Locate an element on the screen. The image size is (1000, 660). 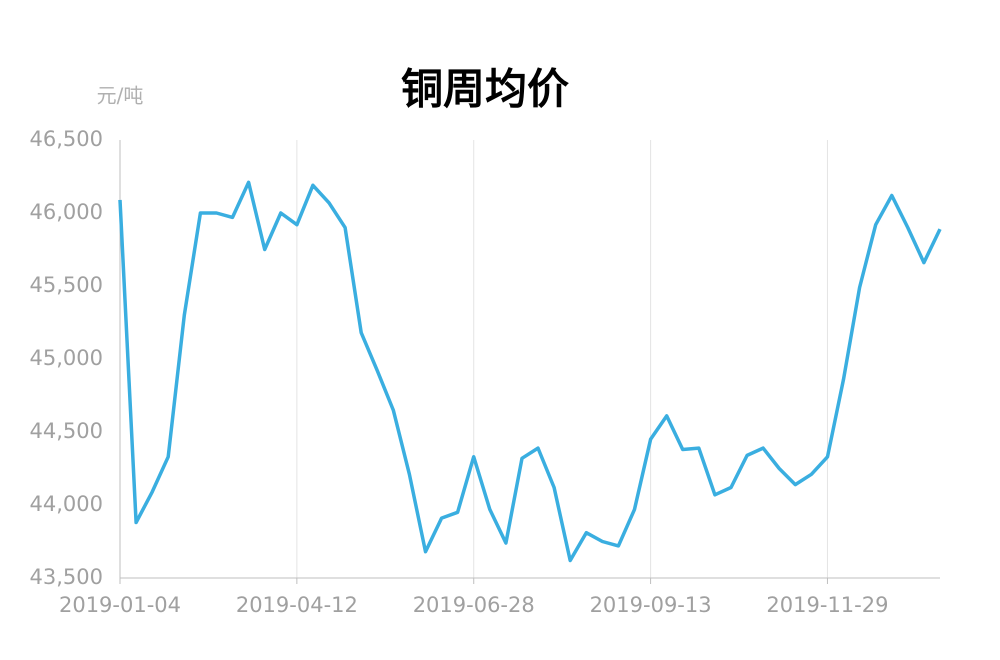
chart-title: 铜周均价 is located at coordinates (485, 89).